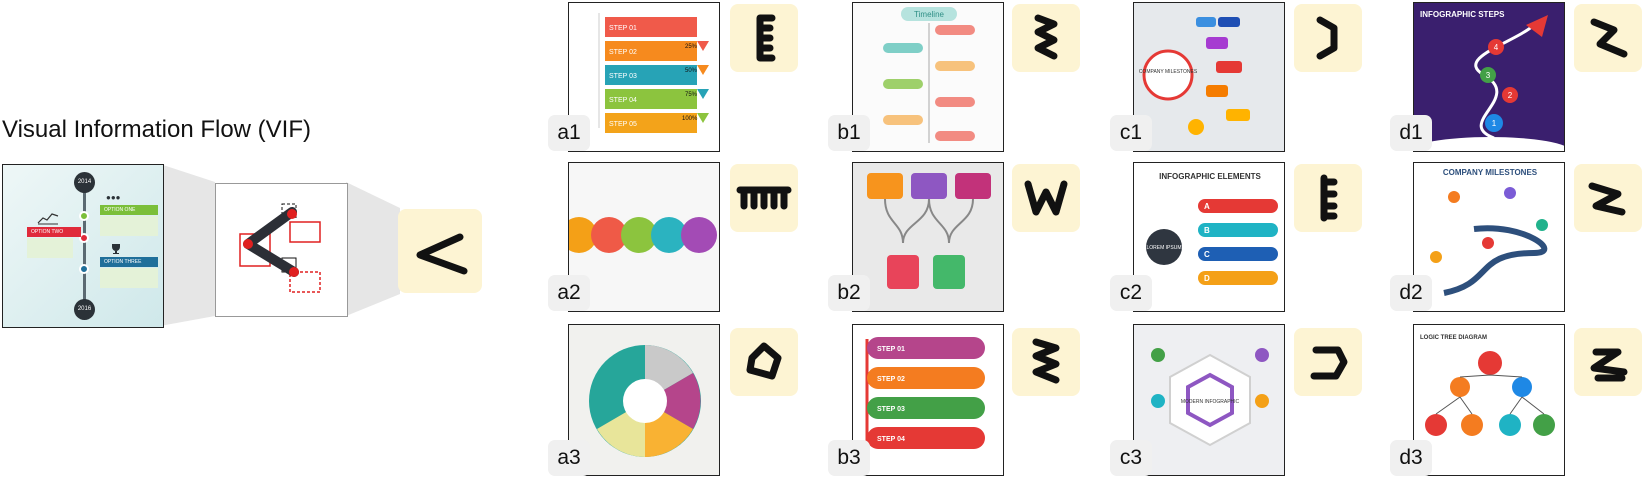 This screenshot has height=484, width=1645. What do you see at coordinates (1210, 176) in the screenshot?
I see `c2-title: INFOGRAPHIC ELEMENTS` at bounding box center [1210, 176].